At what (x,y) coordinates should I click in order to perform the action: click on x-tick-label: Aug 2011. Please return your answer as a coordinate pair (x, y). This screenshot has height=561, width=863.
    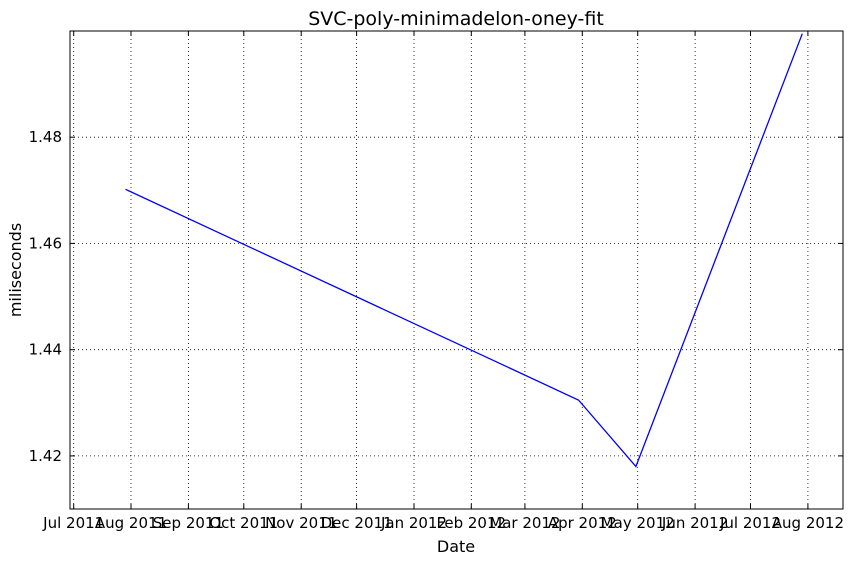
    Looking at the image, I should click on (131, 523).